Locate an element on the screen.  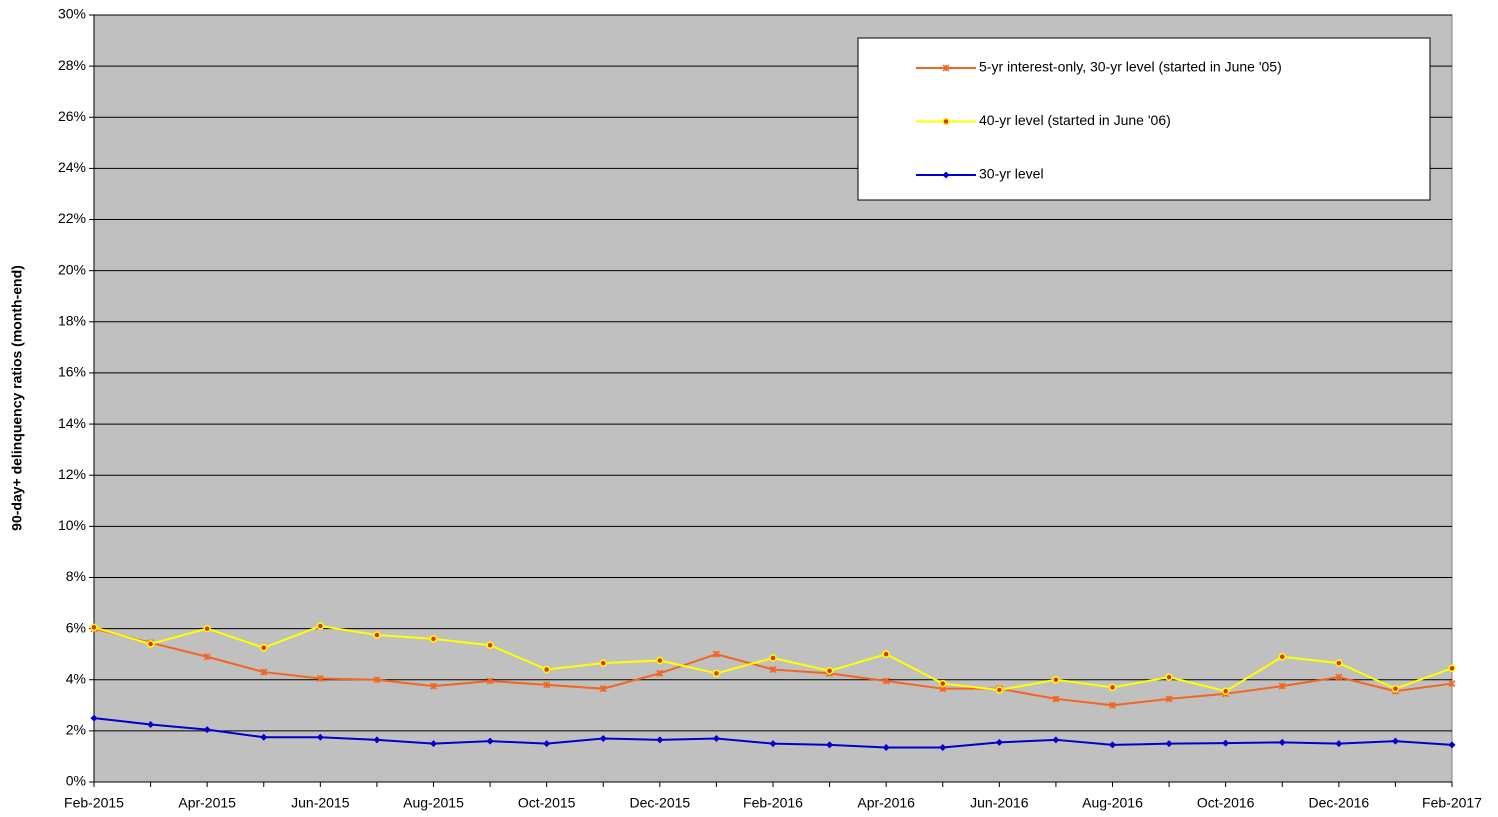
x-tick-label: Feb-2016 is located at coordinates (773, 803).